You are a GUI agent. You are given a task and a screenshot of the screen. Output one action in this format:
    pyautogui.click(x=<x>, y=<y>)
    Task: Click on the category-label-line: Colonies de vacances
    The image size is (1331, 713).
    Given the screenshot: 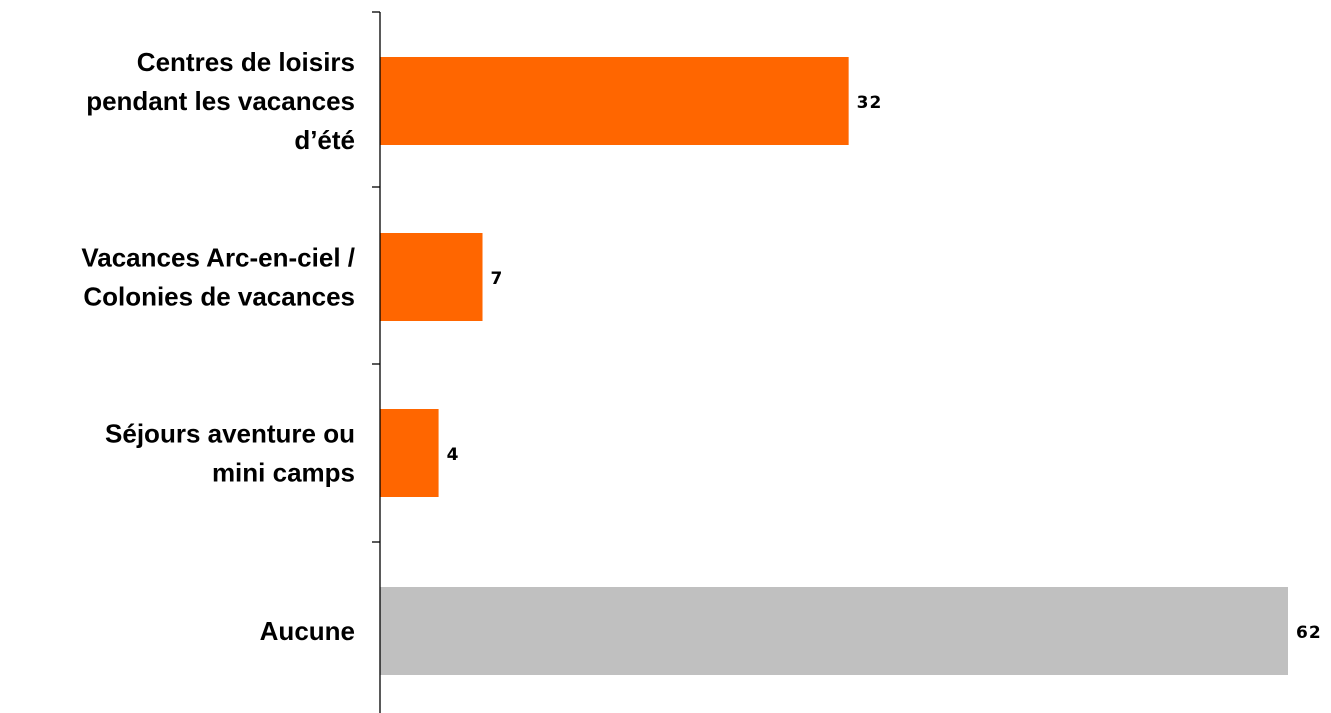 What is the action you would take?
    pyautogui.click(x=219, y=297)
    